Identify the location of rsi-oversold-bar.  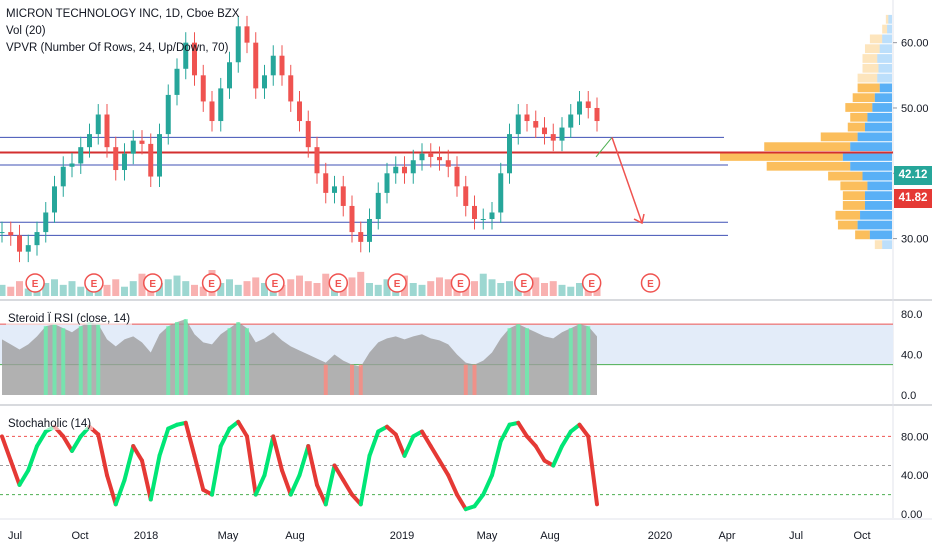
(474, 379).